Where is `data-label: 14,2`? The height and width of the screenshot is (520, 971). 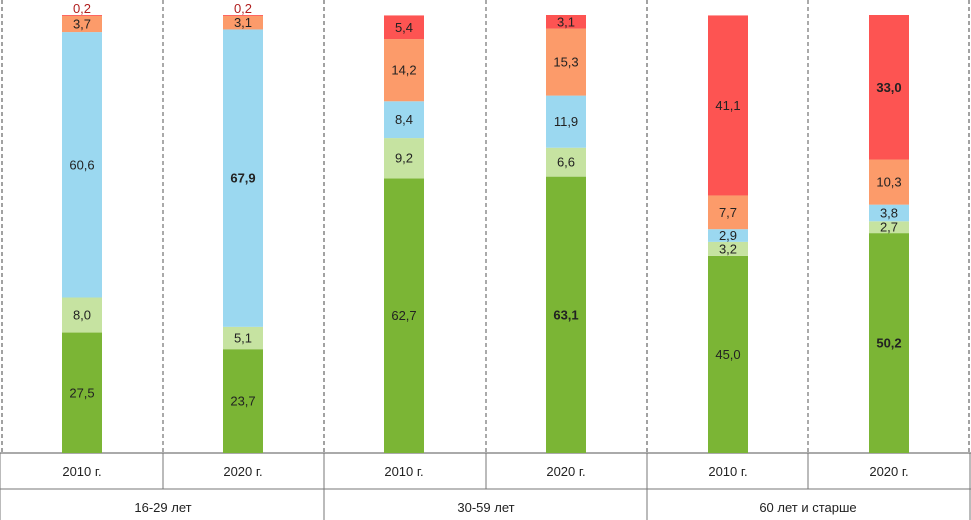 data-label: 14,2 is located at coordinates (403, 70).